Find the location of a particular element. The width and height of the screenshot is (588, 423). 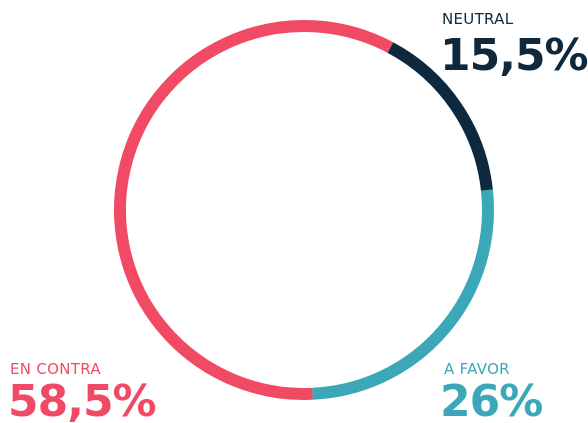

segment-value-label: 15,5% is located at coordinates (514, 55).